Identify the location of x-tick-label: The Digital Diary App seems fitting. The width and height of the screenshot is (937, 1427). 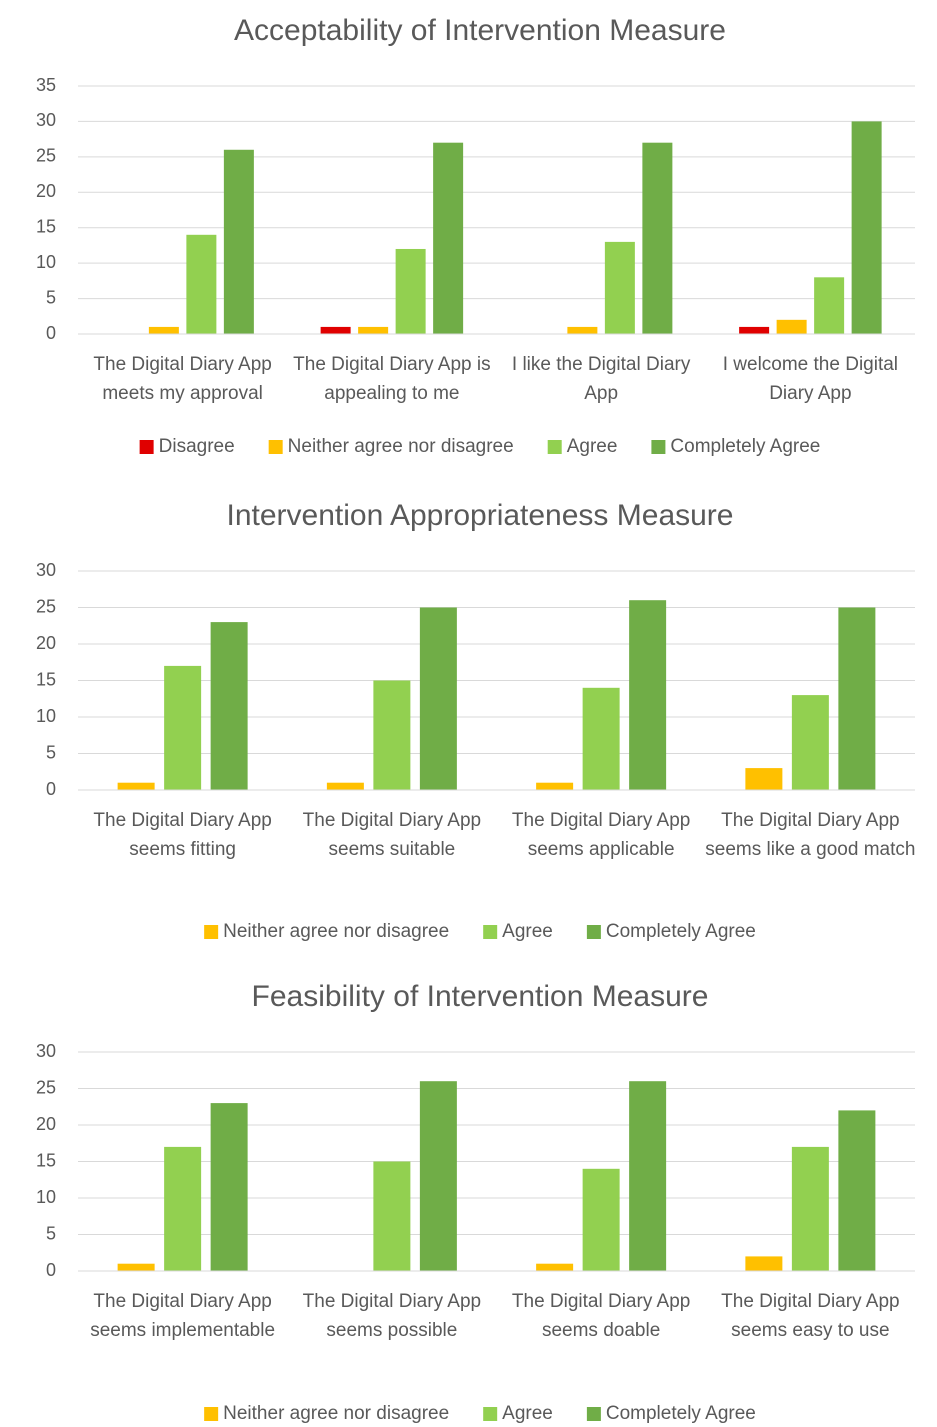
(182, 835).